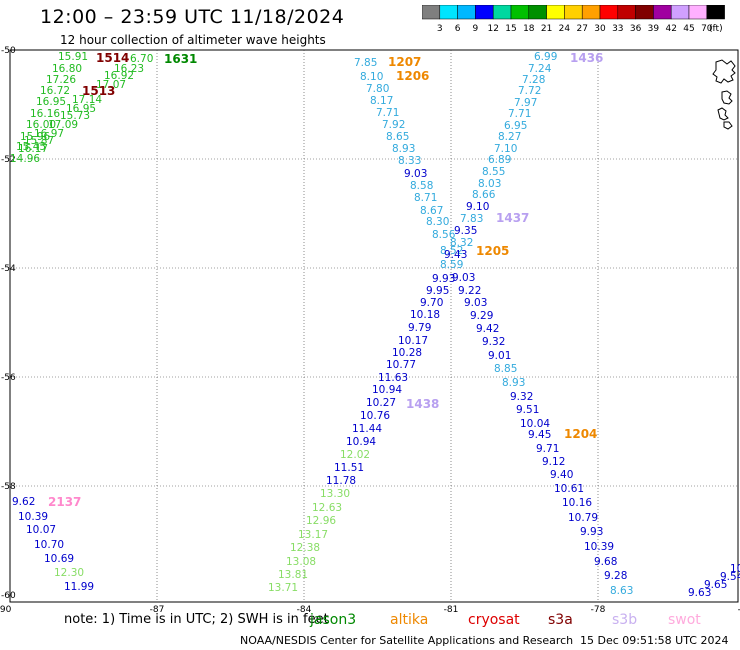 The height and width of the screenshot is (650, 740). I want to click on wave-height-label: 6.89, so click(499, 160).